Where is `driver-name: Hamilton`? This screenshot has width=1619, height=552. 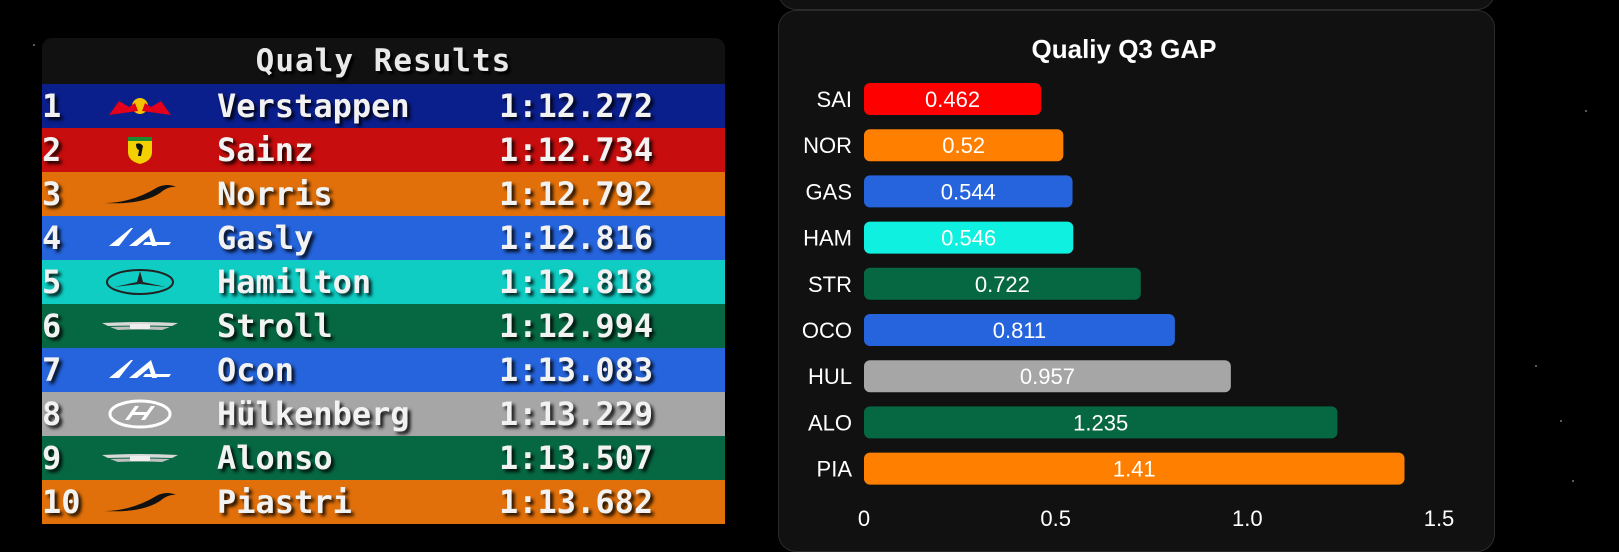
driver-name: Hamilton is located at coordinates (294, 282).